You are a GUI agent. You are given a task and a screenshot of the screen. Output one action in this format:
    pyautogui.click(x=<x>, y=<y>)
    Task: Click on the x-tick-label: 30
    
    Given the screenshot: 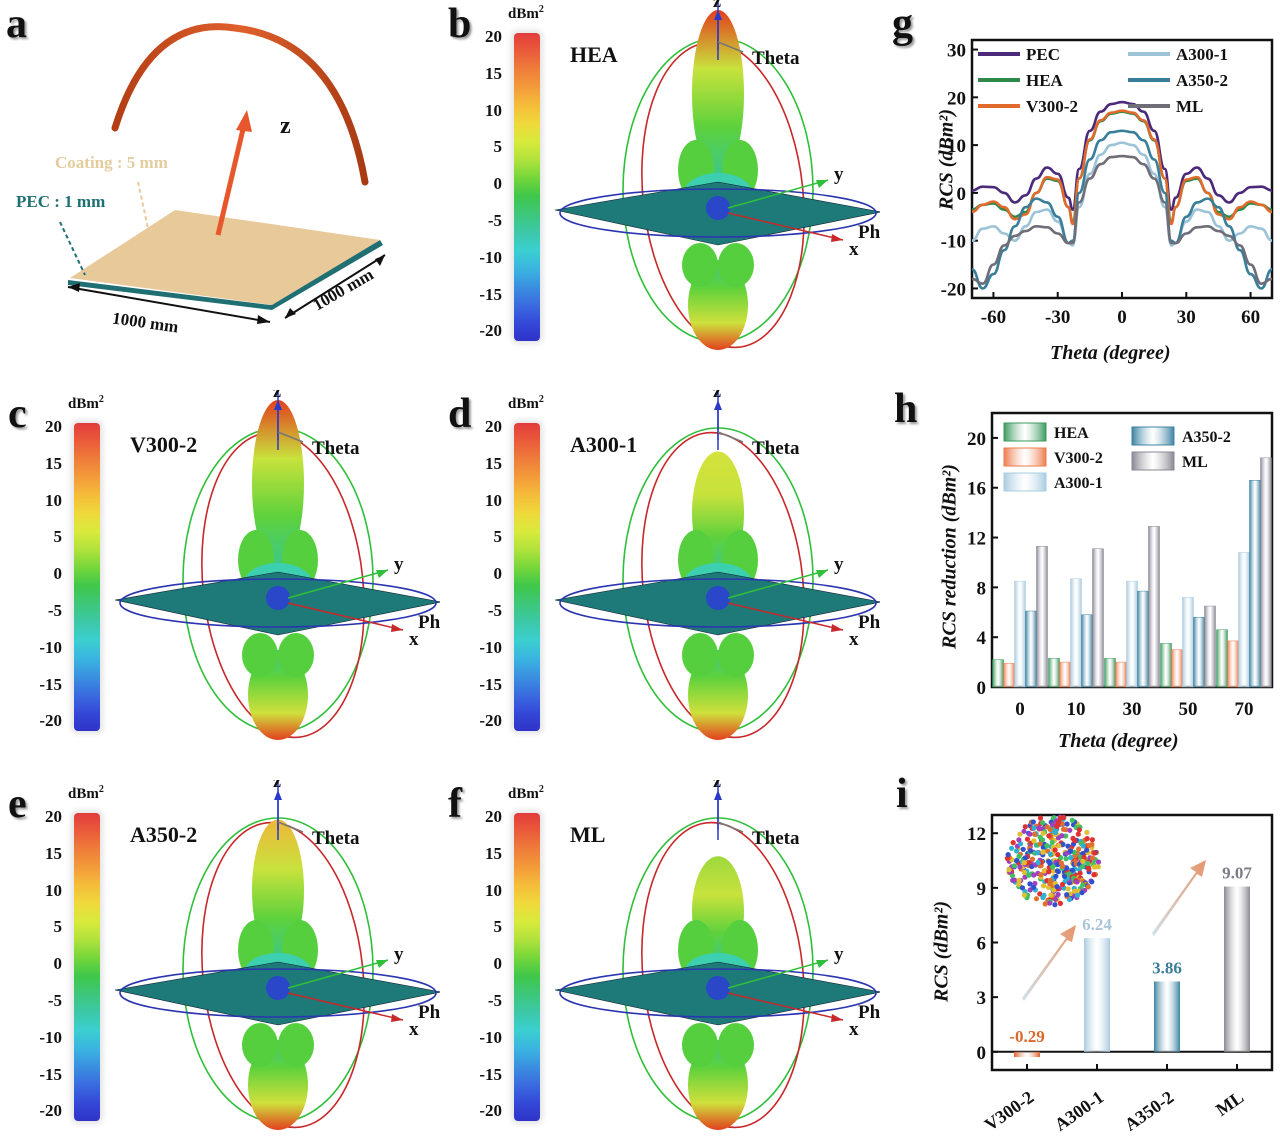 What is the action you would take?
    pyautogui.click(x=1186, y=317)
    